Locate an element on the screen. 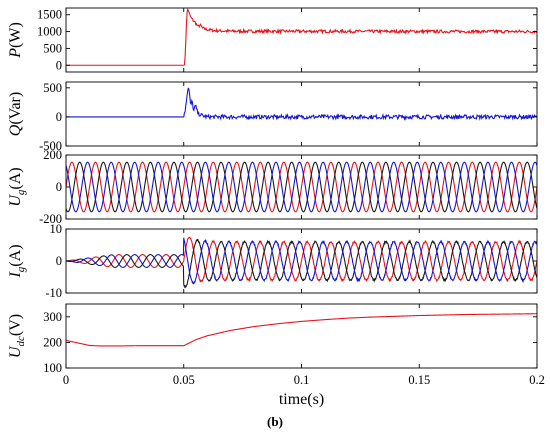 This screenshot has width=550, height=438. label-subscript: dc is located at coordinates (21, 341).